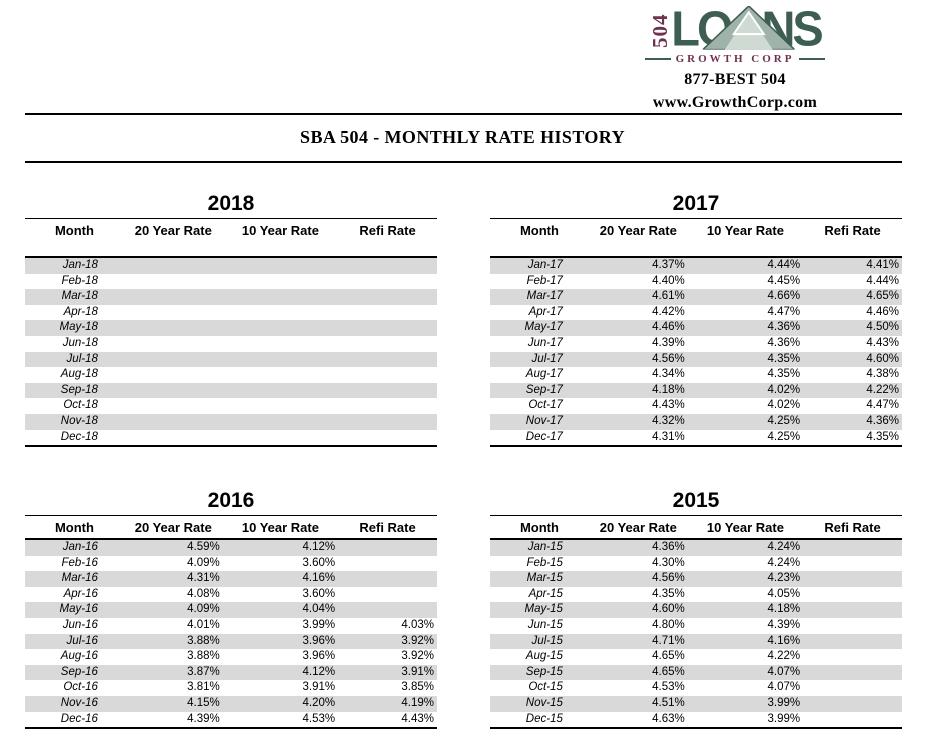  I want to click on month-cell: Mar-18, so click(79, 296).